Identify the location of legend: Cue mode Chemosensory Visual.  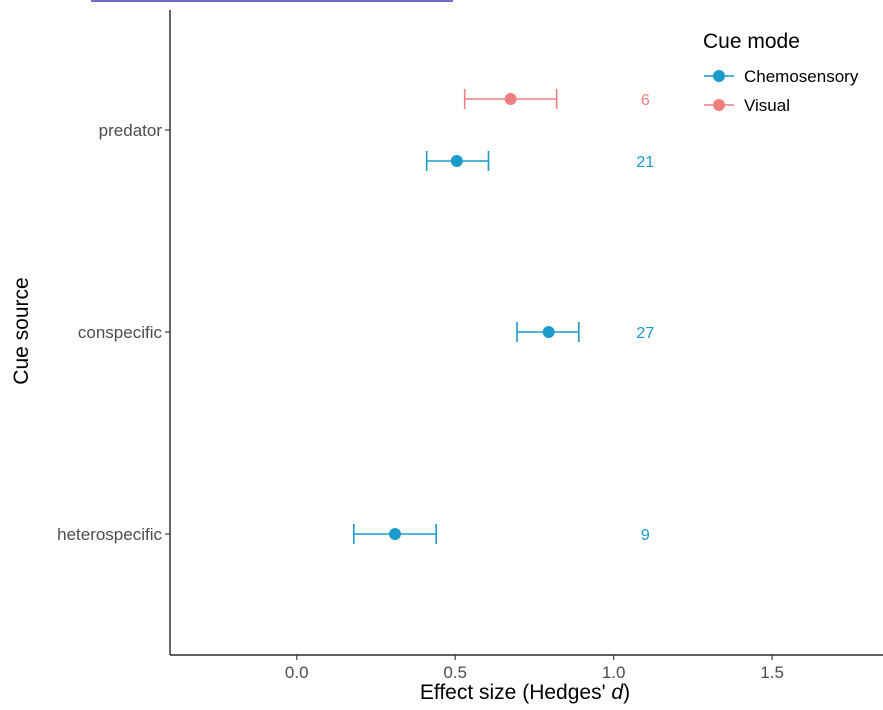
(781, 72).